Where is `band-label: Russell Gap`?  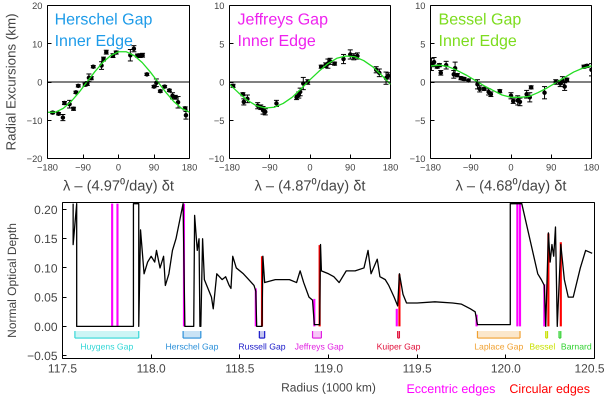
band-label: Russell Gap is located at coordinates (262, 347).